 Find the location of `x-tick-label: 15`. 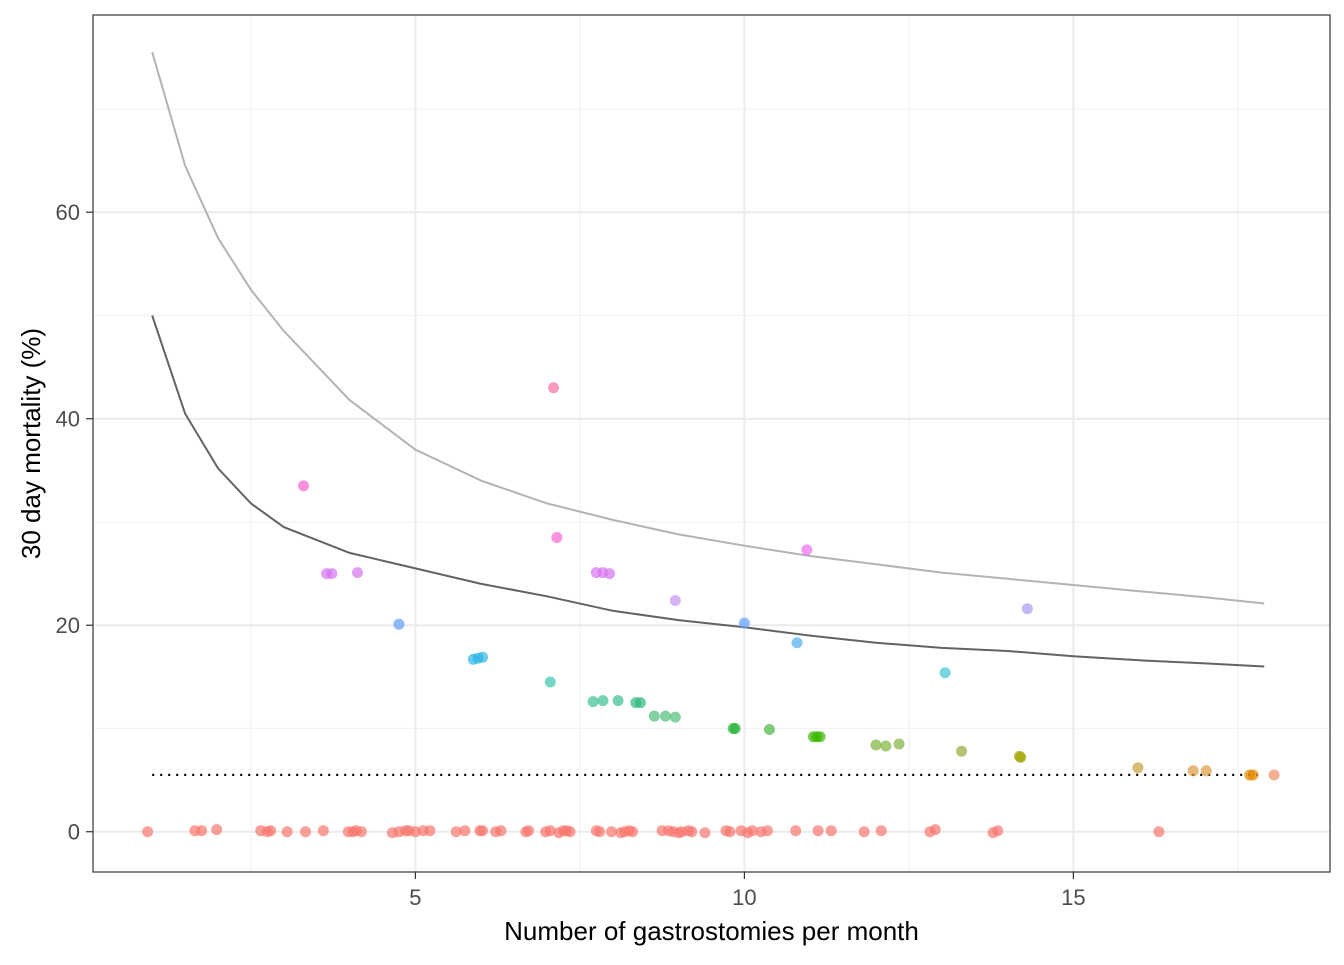

x-tick-label: 15 is located at coordinates (1073, 897).